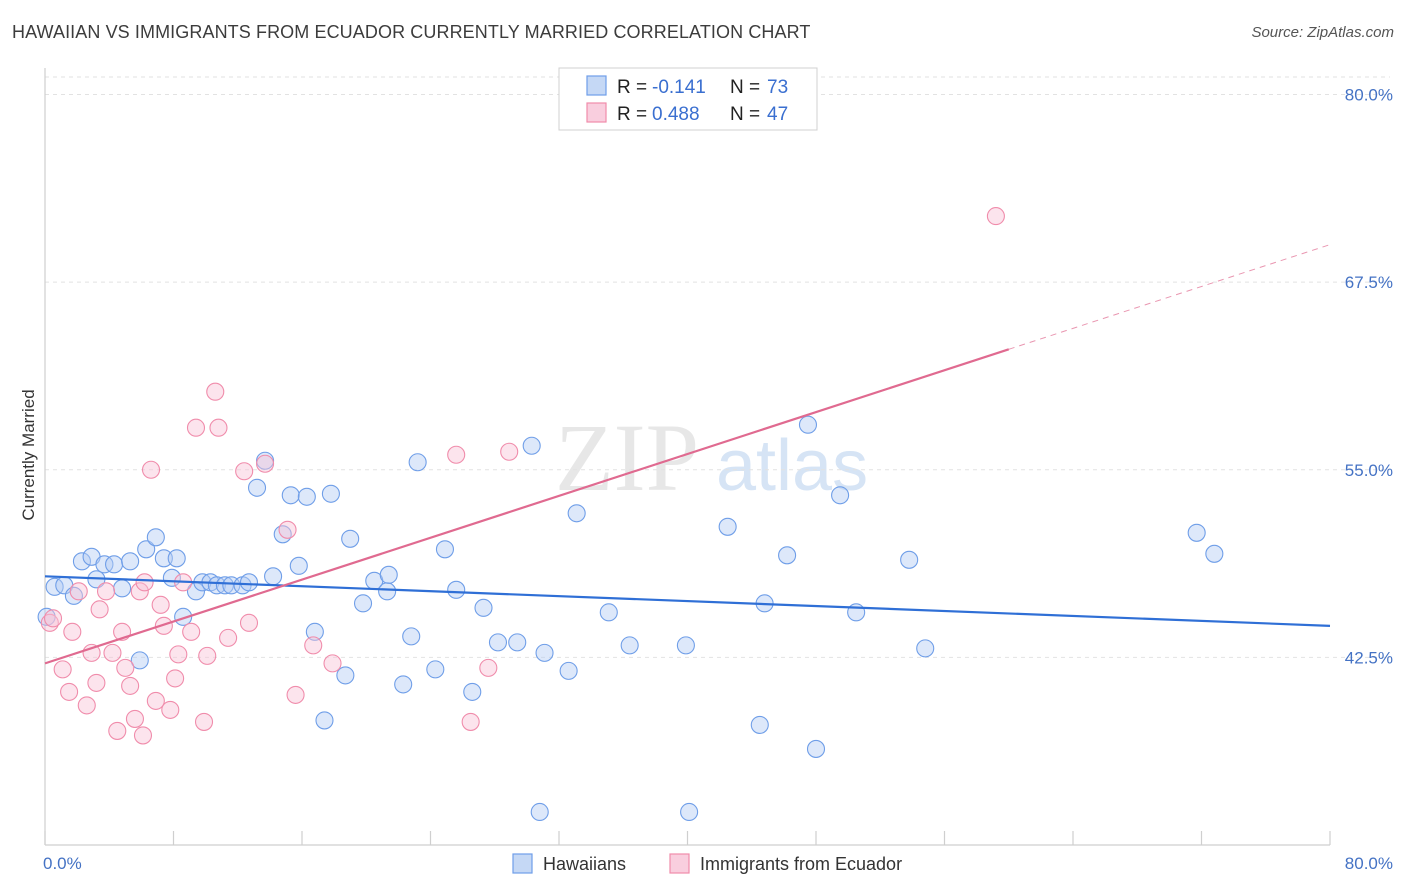 The width and height of the screenshot is (1406, 892). I want to click on legend-bottom-label-ecuador: Immigrants from Ecuador, so click(801, 864).